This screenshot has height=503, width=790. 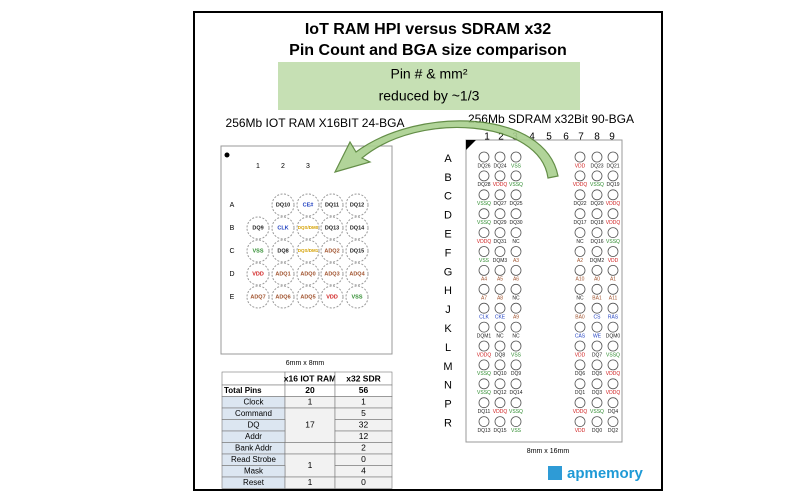 What do you see at coordinates (549, 137) in the screenshot?
I see `column-label: 5` at bounding box center [549, 137].